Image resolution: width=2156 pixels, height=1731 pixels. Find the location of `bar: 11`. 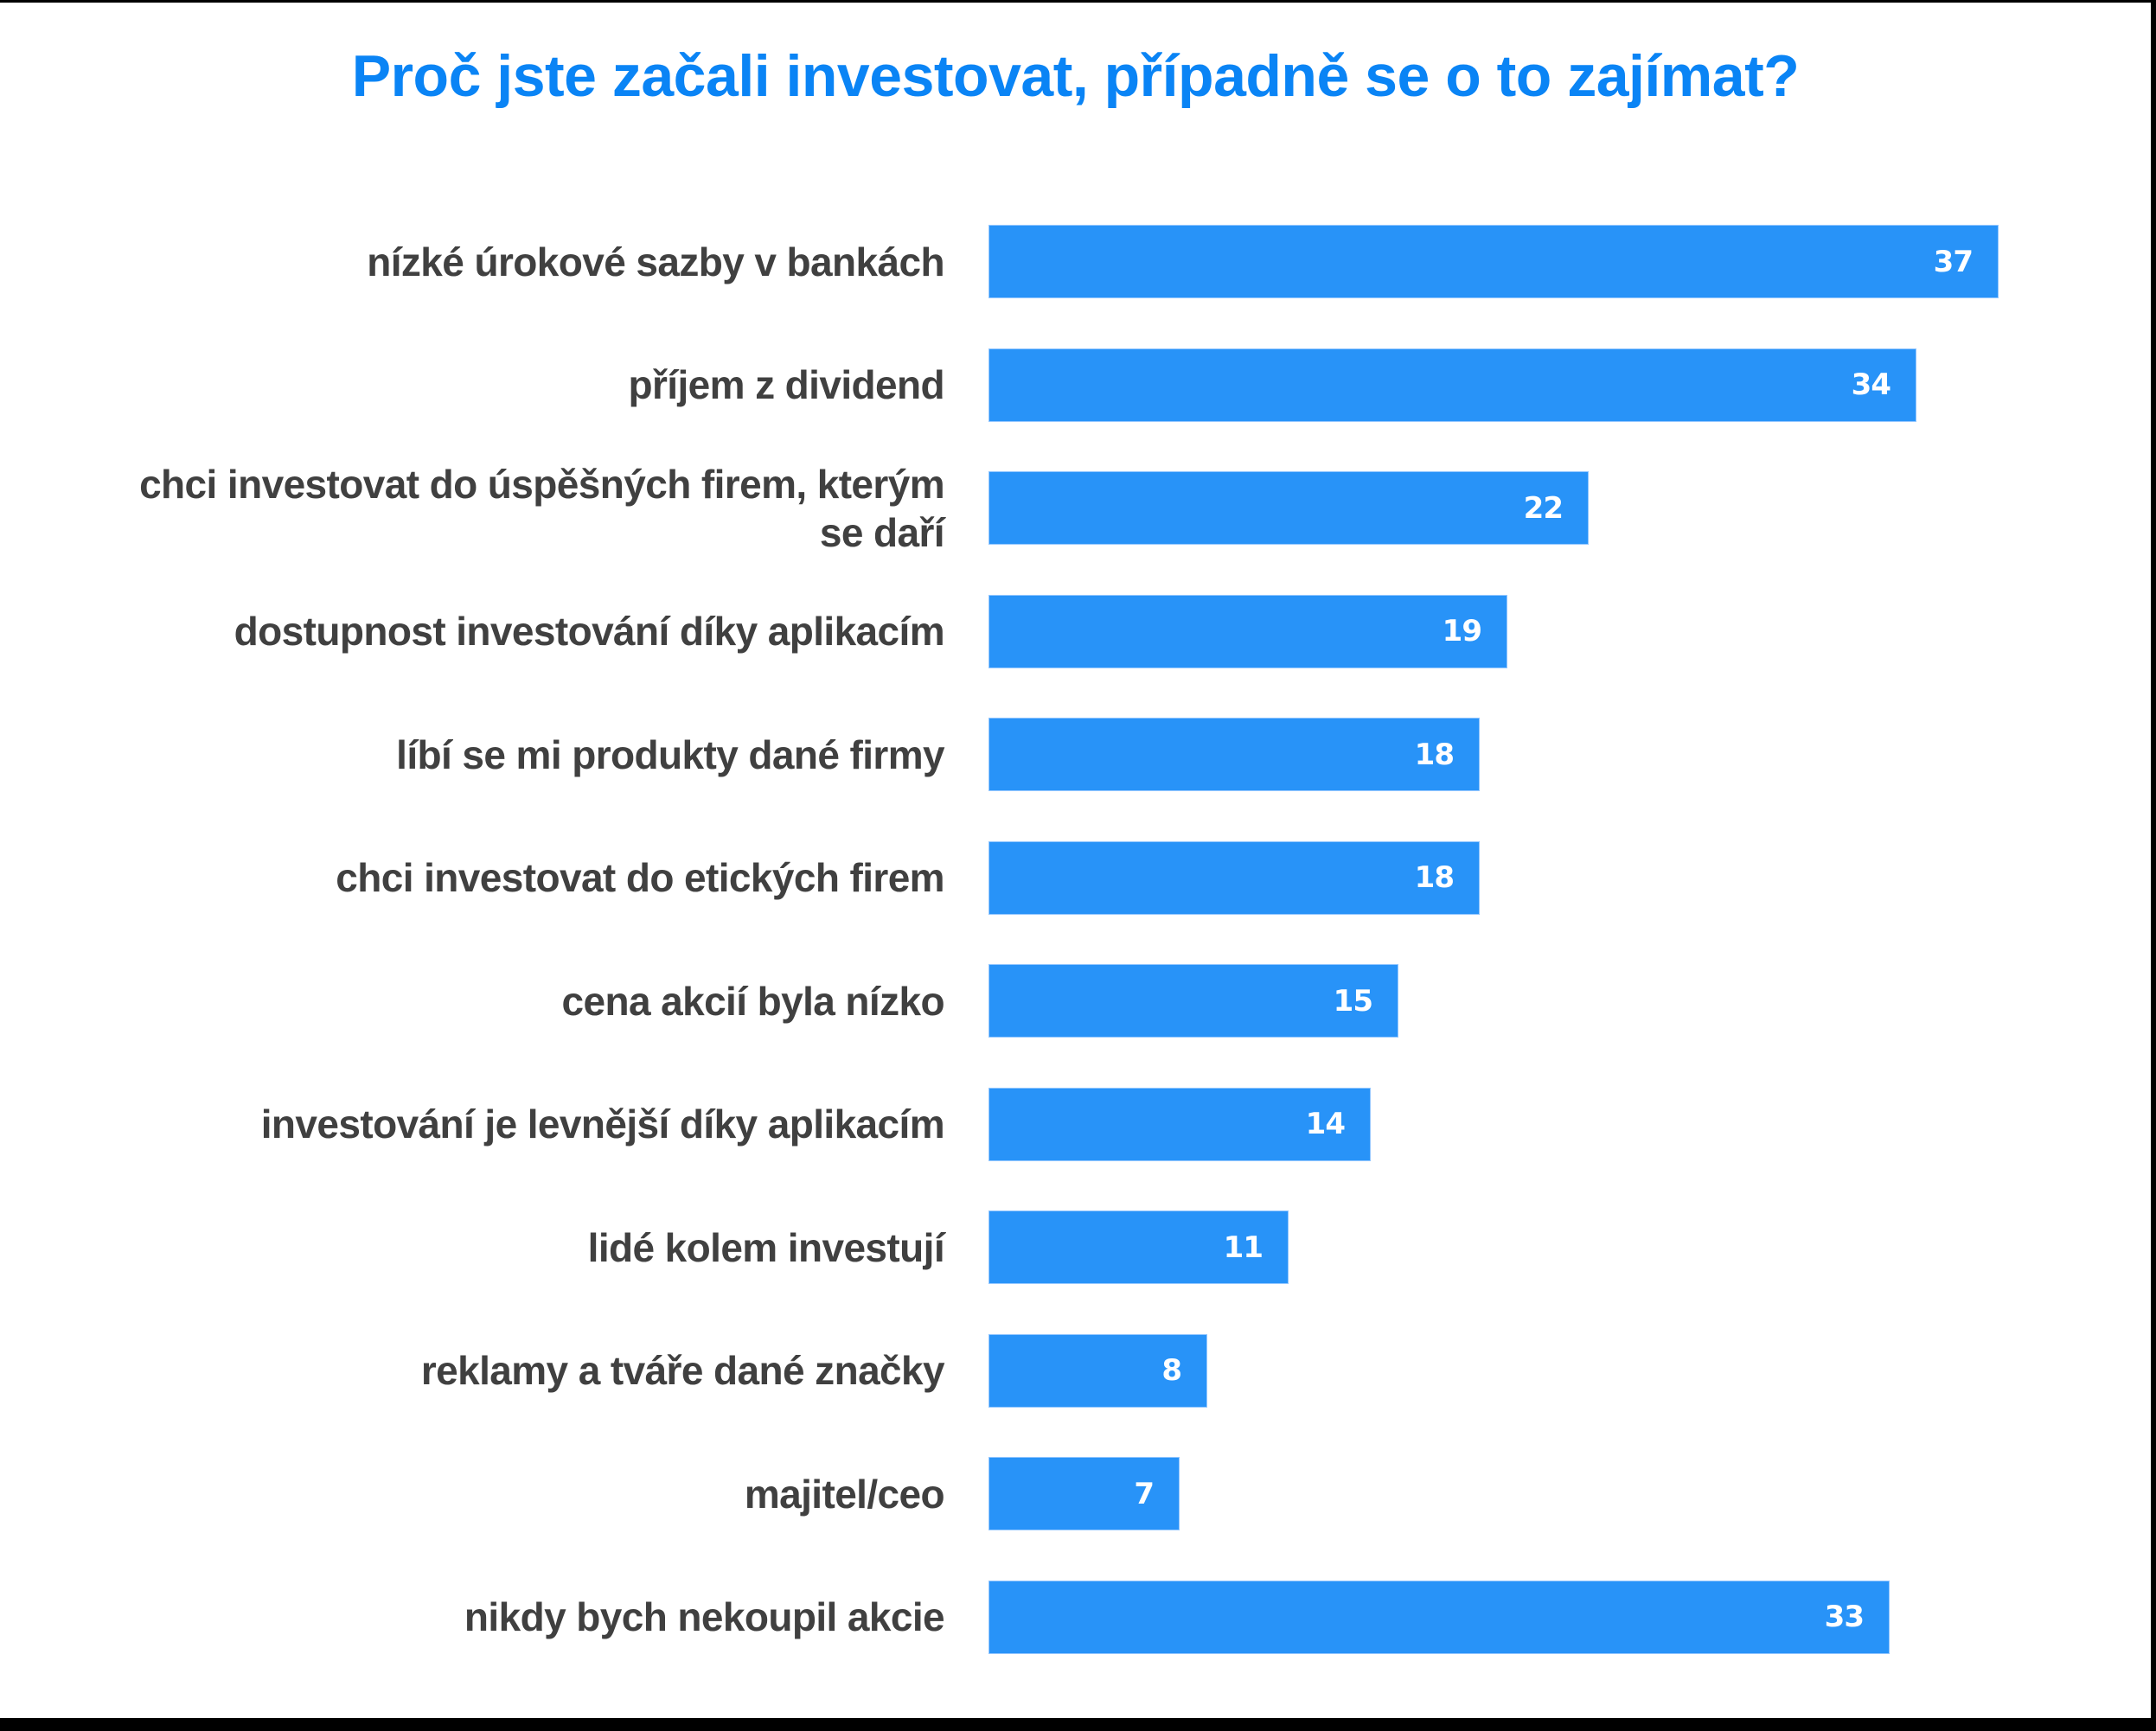

bar: 11 is located at coordinates (1139, 1247).